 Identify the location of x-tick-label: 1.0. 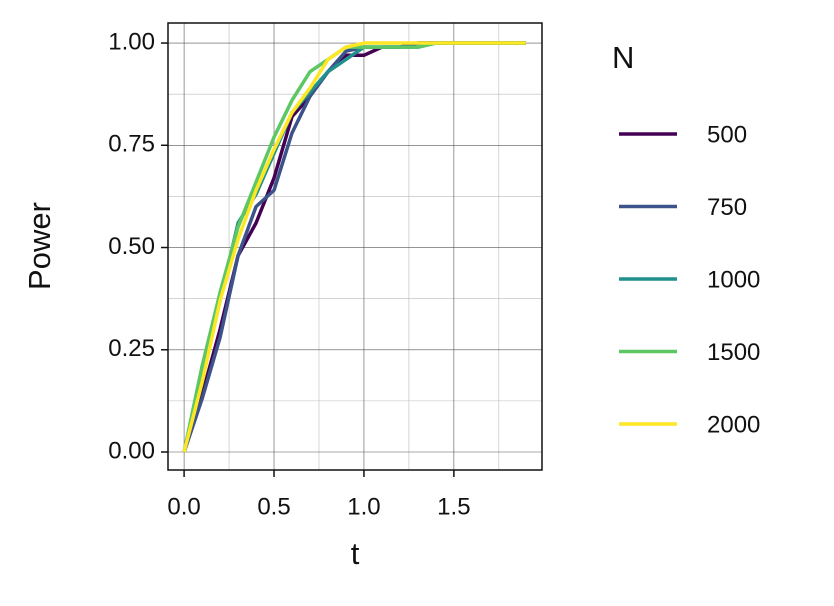
(363, 506).